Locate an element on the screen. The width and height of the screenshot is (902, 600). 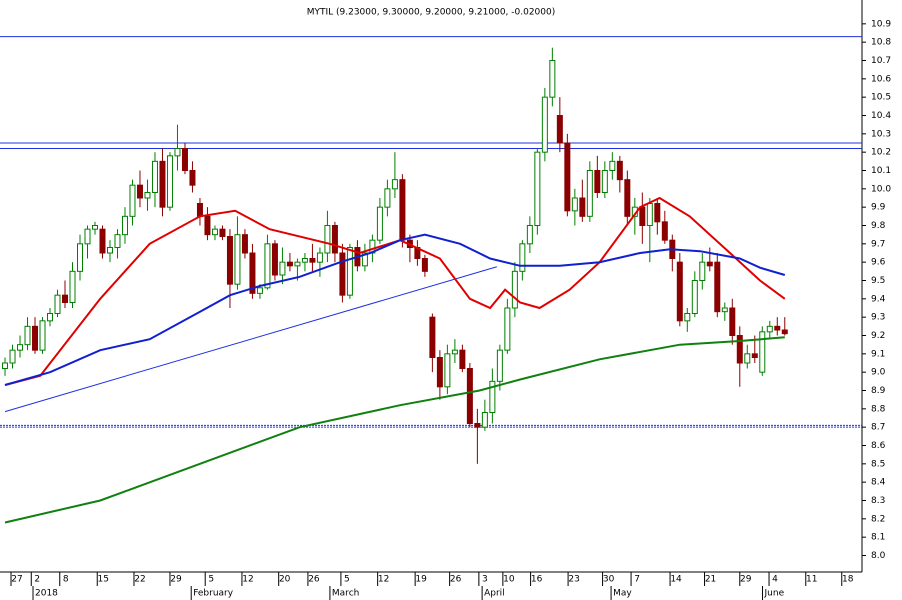
y-tick-label: 10.8 is located at coordinates (881, 43).